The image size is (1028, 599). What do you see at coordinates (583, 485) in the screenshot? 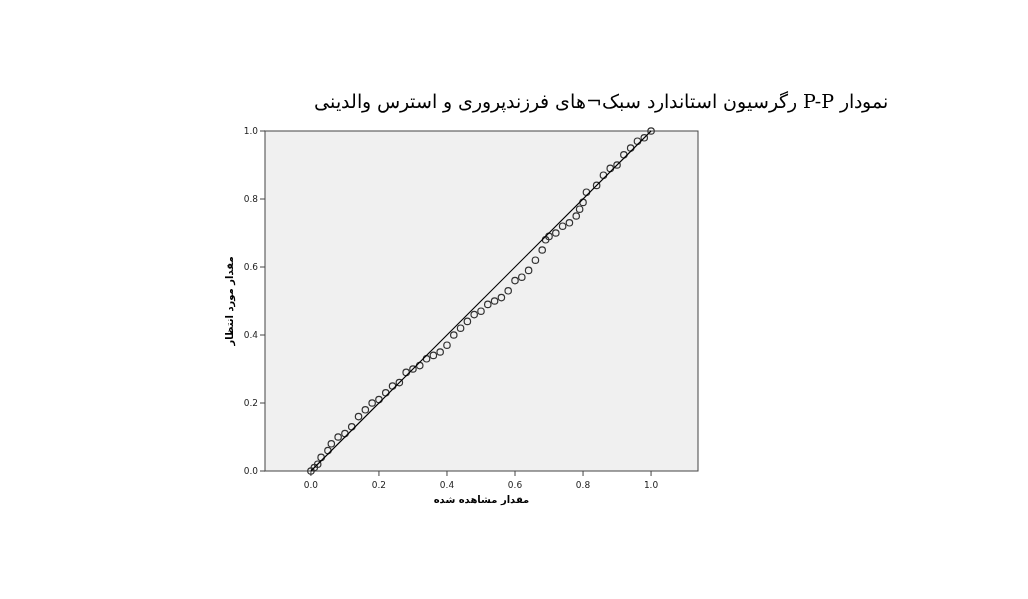
I see `x-tick-label: 0.8` at bounding box center [583, 485].